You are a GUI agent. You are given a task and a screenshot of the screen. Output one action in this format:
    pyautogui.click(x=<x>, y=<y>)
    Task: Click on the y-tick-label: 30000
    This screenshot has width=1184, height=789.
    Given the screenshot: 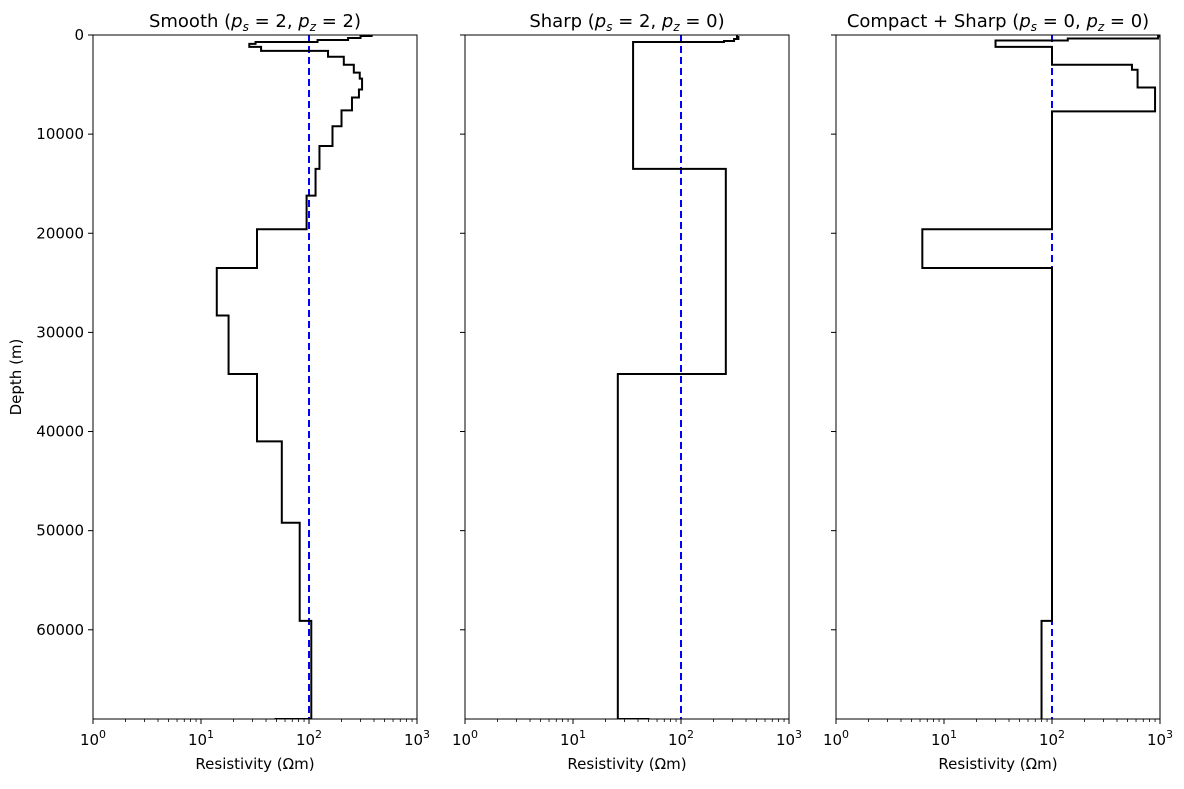 What is the action you would take?
    pyautogui.click(x=60, y=332)
    